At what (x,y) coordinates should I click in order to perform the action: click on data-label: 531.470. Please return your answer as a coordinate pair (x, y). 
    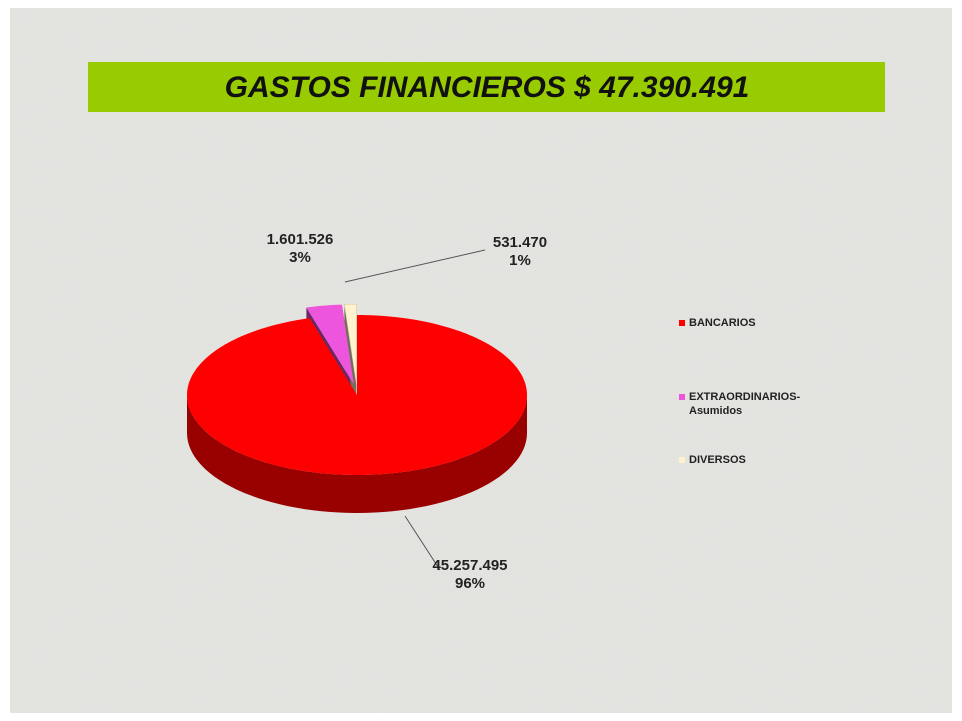
    Looking at the image, I should click on (520, 242).